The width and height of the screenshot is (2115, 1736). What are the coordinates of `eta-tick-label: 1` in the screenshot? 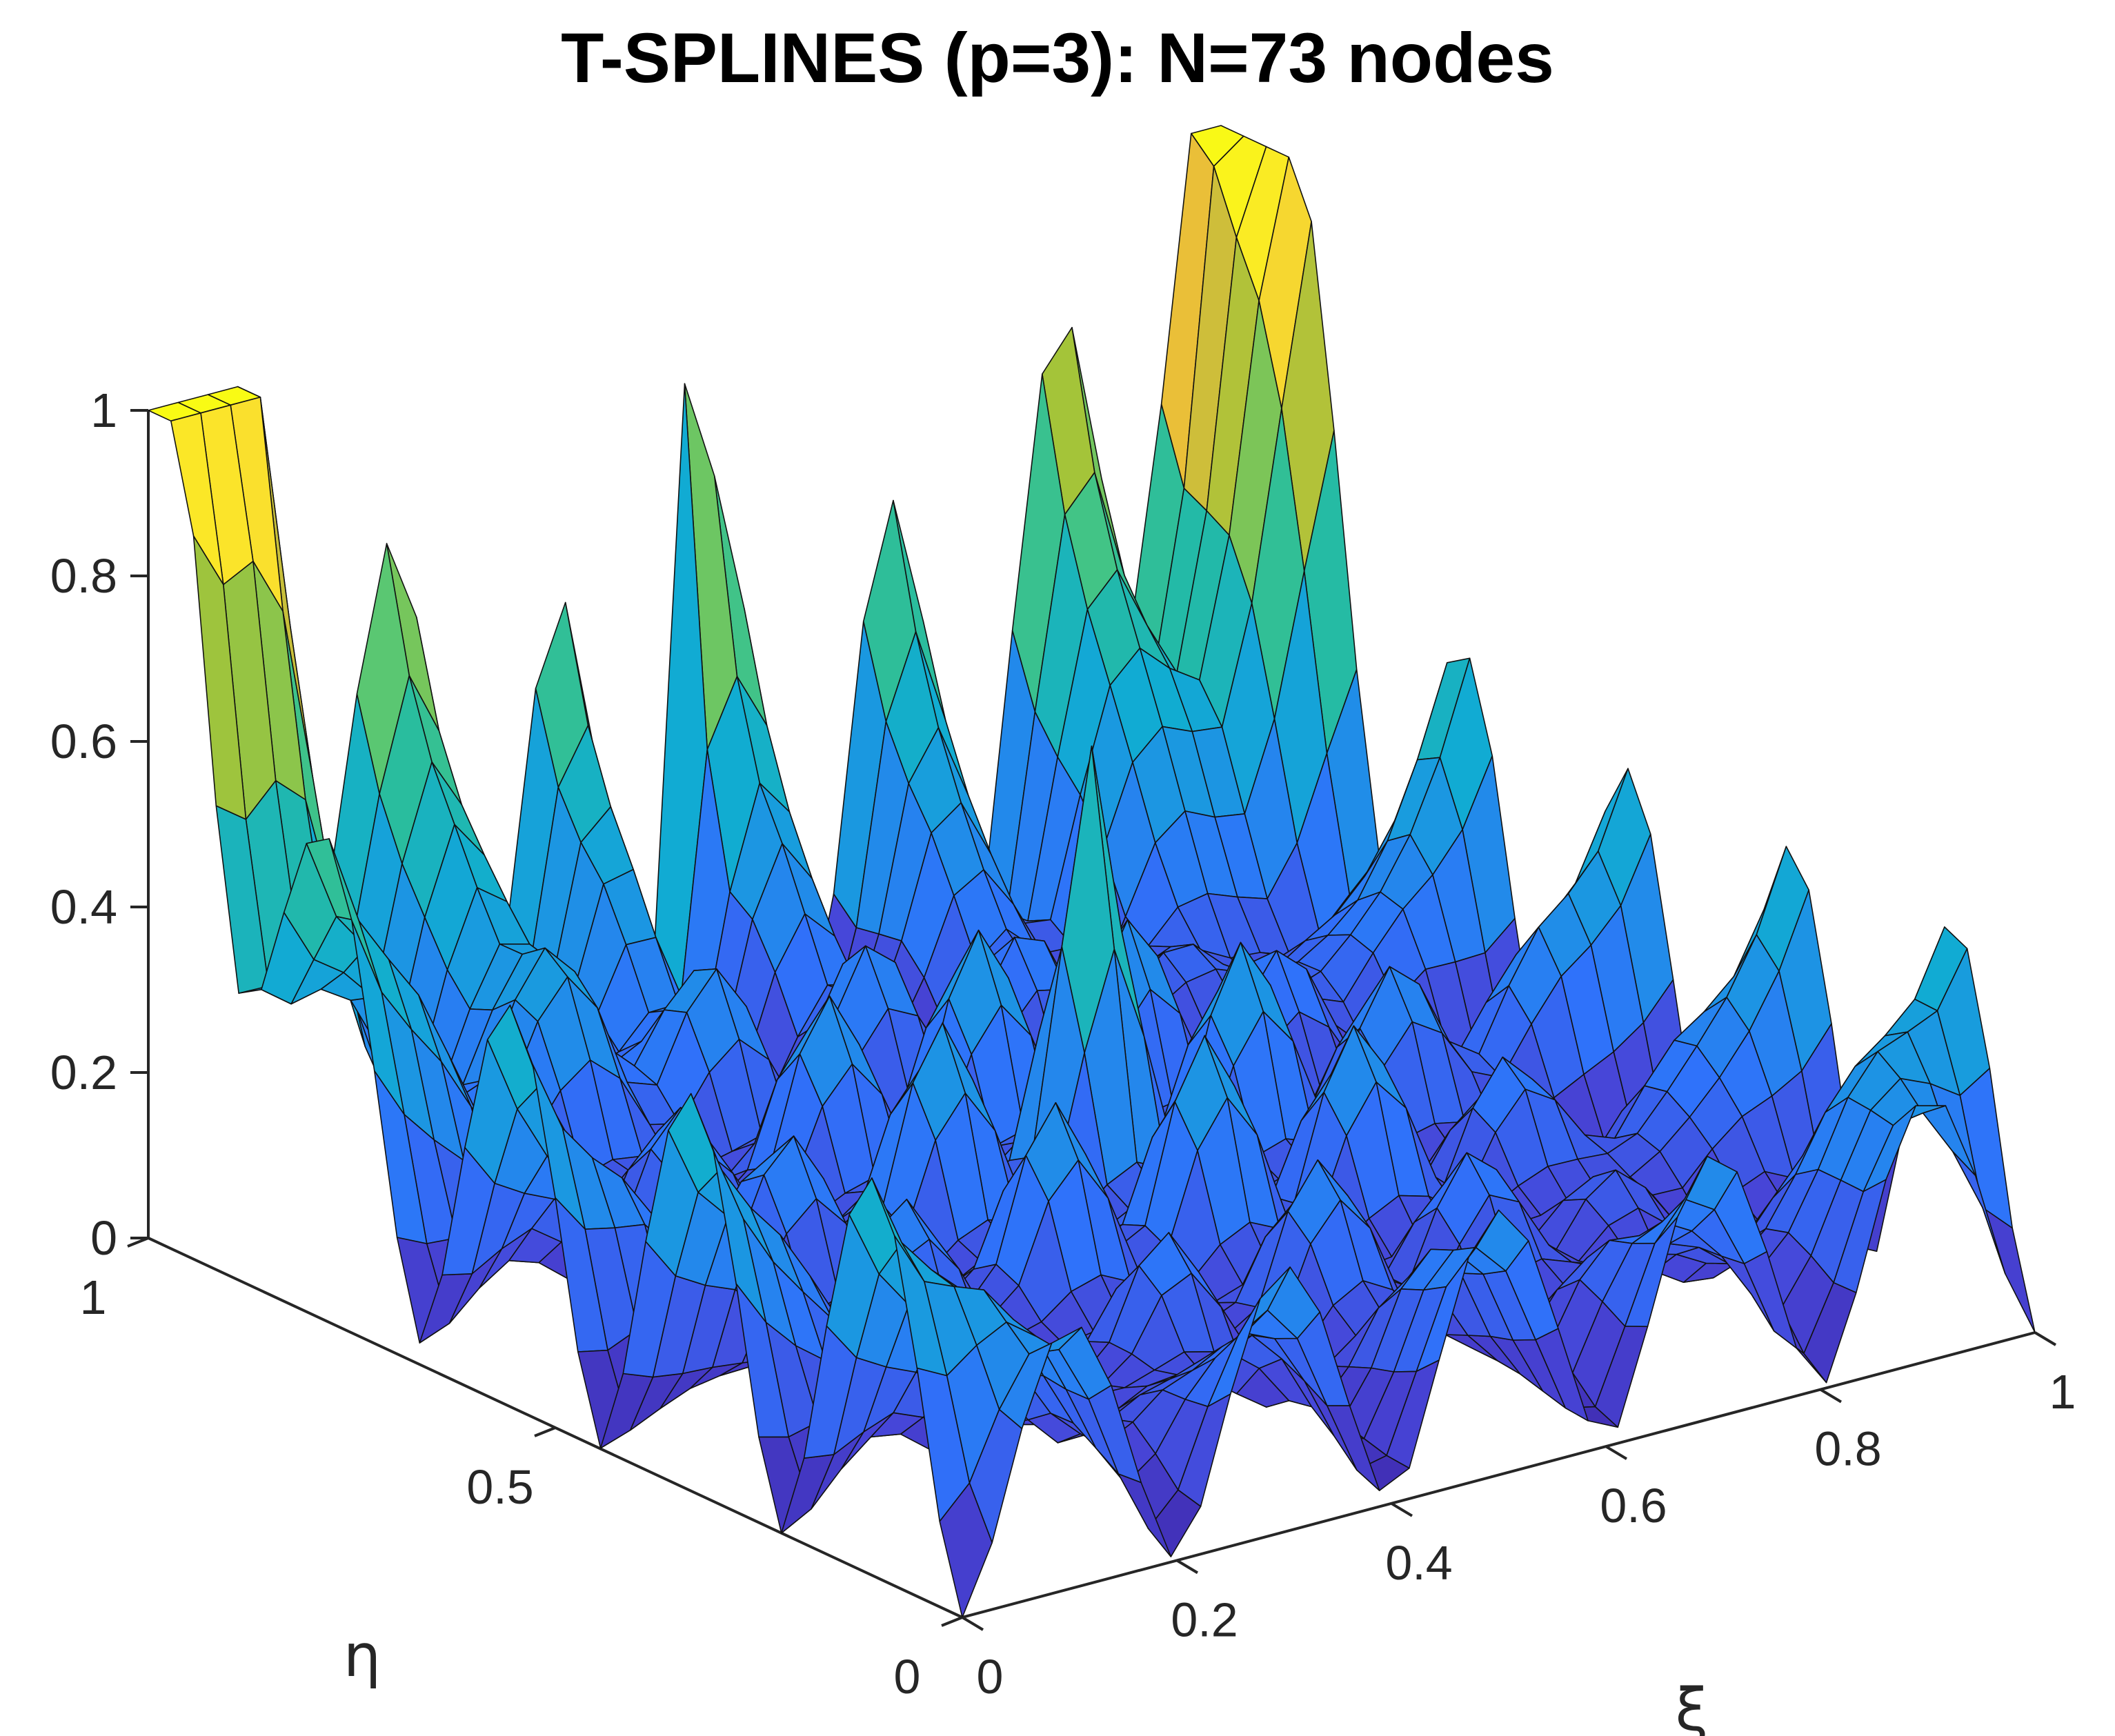 It's located at (94, 1297).